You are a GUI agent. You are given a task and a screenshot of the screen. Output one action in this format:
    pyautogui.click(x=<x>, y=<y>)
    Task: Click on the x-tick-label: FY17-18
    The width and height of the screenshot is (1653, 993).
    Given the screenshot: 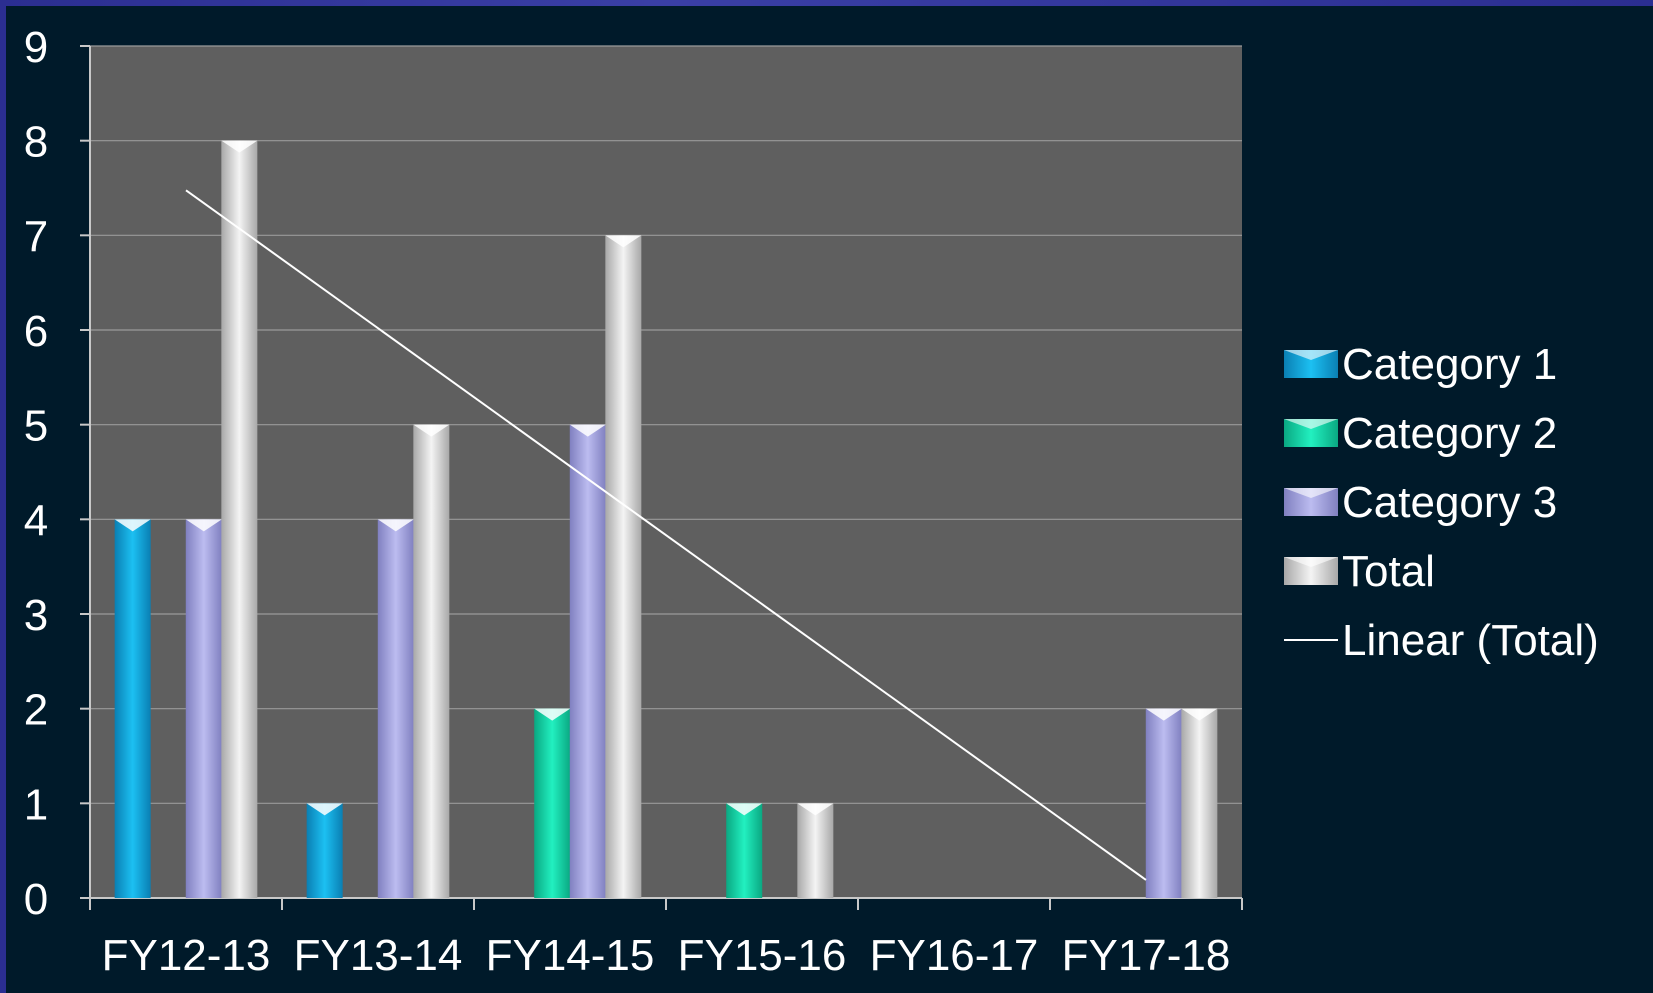 What is the action you would take?
    pyautogui.click(x=1146, y=955)
    